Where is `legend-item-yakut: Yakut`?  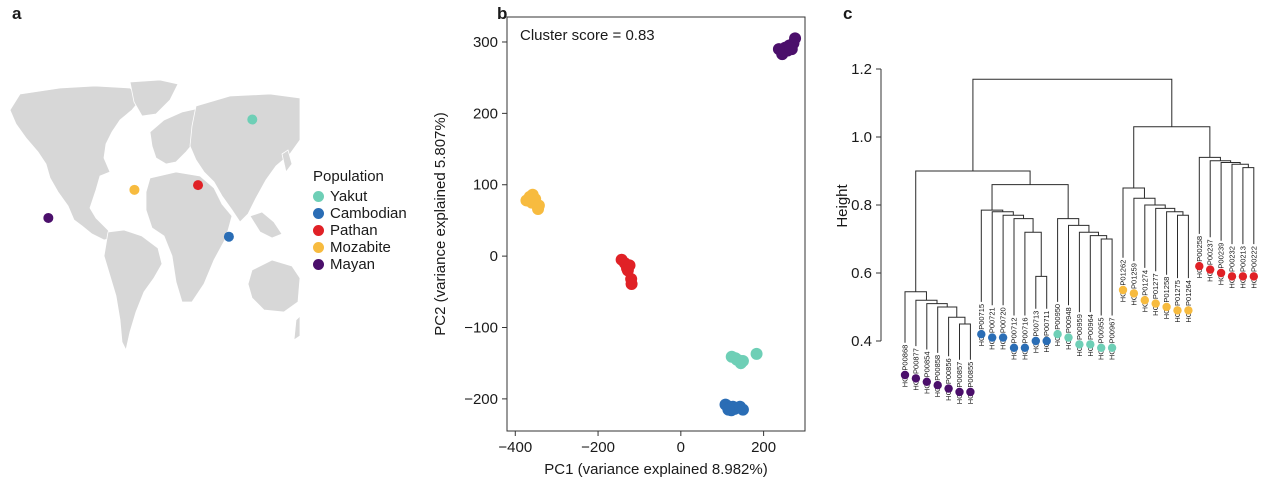 legend-item-yakut: Yakut is located at coordinates (360, 196).